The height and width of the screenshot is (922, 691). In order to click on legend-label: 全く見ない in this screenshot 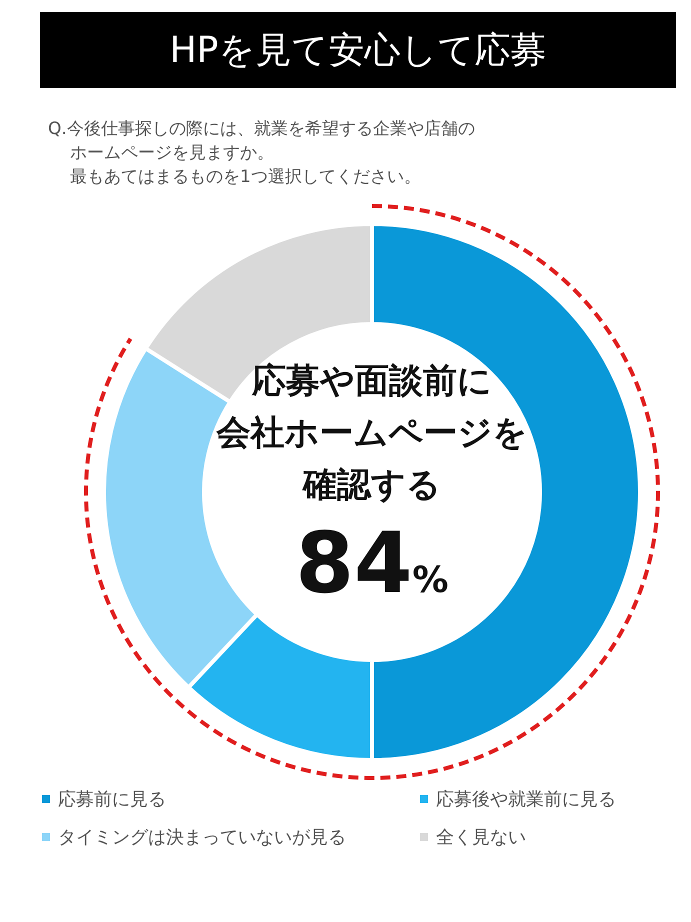, I will do `click(481, 837)`.